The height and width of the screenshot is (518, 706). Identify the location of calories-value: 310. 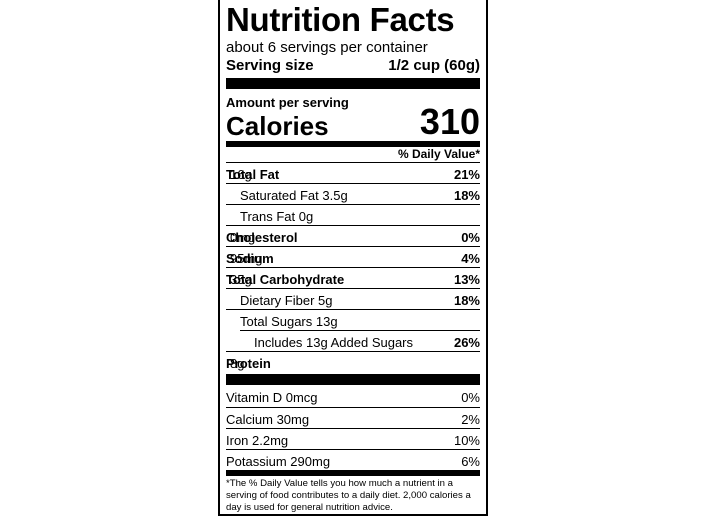
(449, 121).